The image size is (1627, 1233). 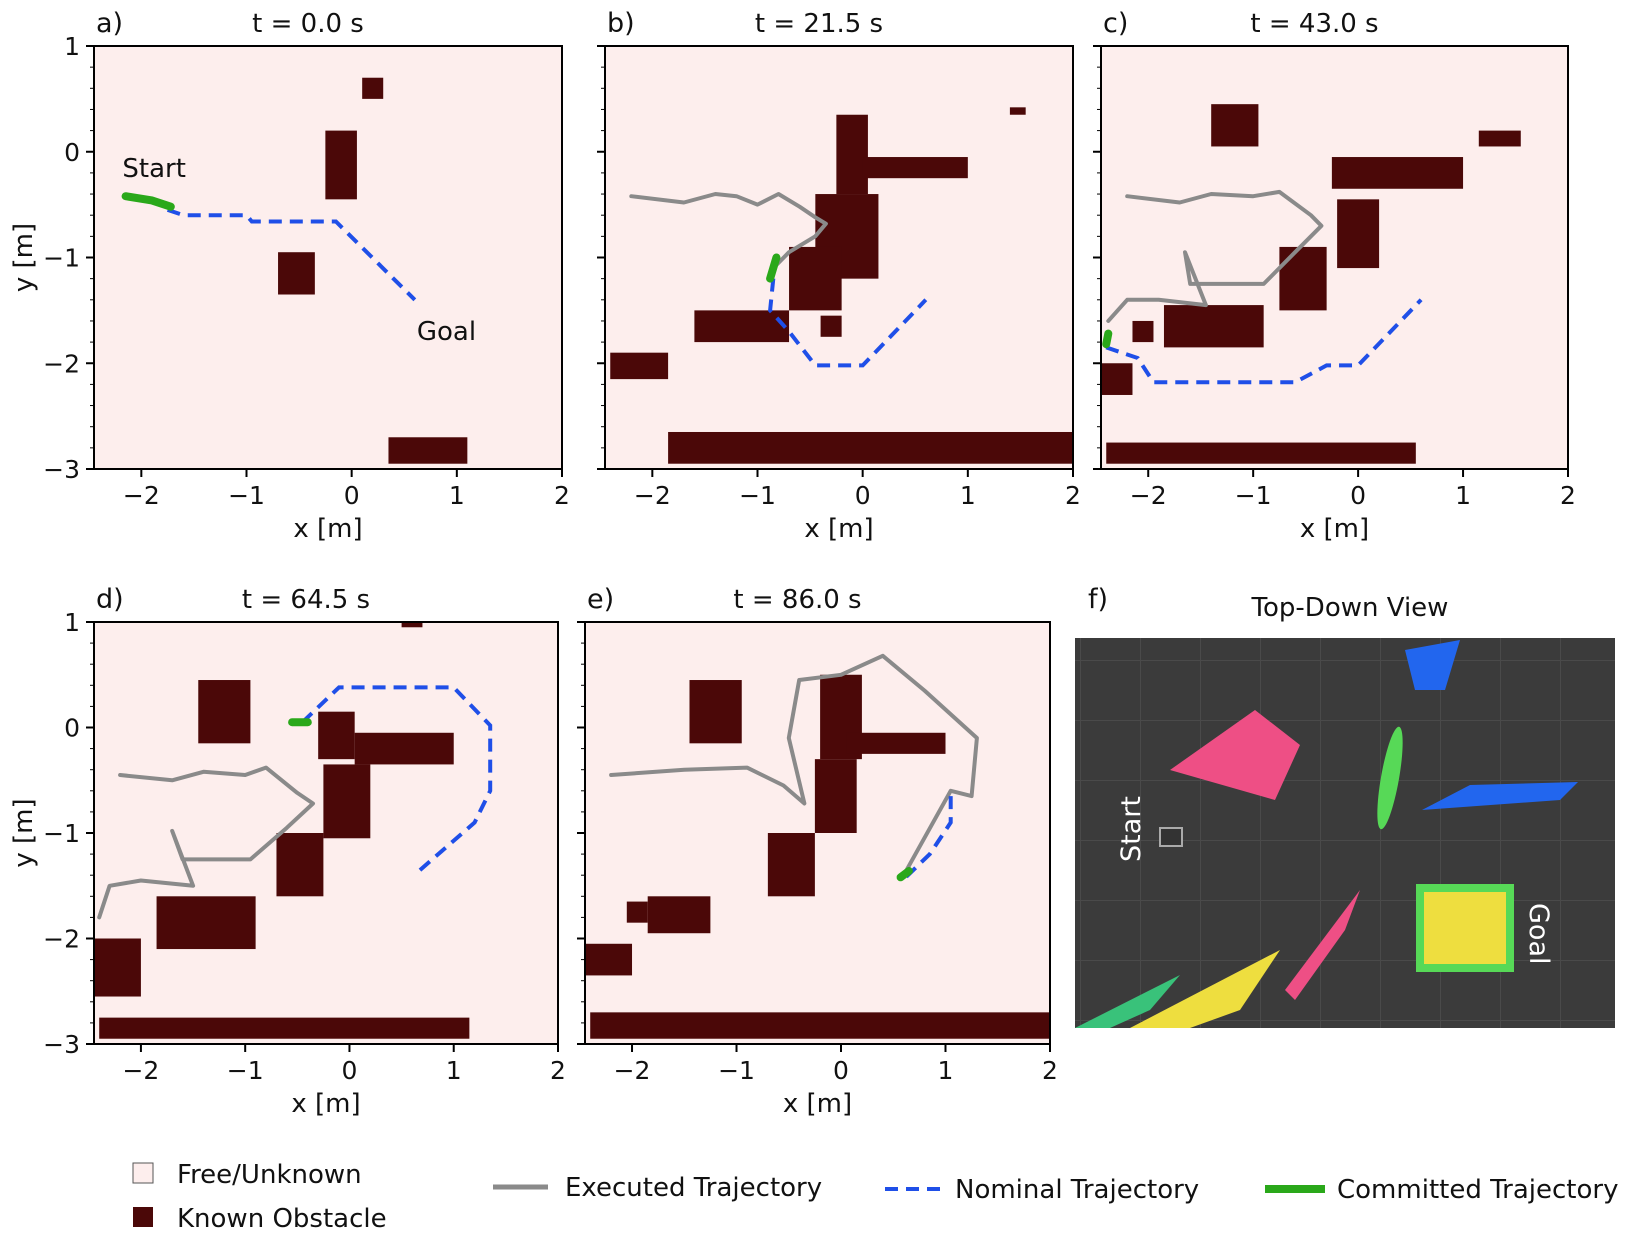 I want to click on legend-free-label: Free/Unknown, so click(x=269, y=1175).